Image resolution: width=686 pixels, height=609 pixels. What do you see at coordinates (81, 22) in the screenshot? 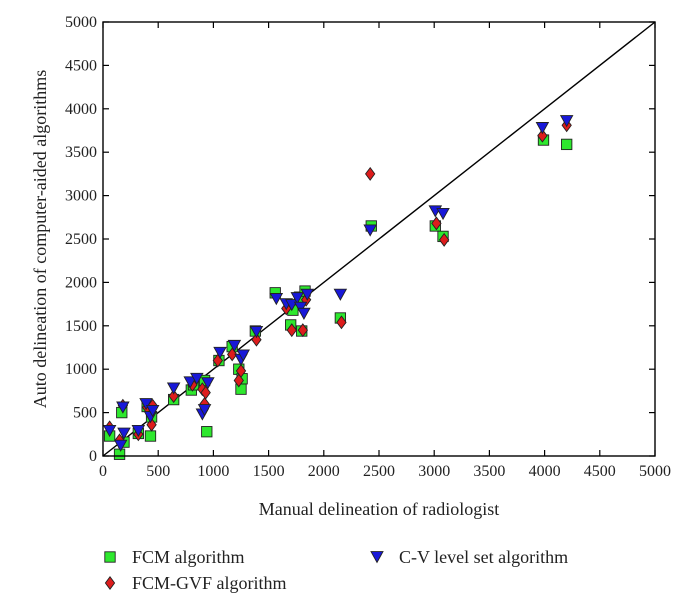
I see `y-tick-label: 5000` at bounding box center [81, 22].